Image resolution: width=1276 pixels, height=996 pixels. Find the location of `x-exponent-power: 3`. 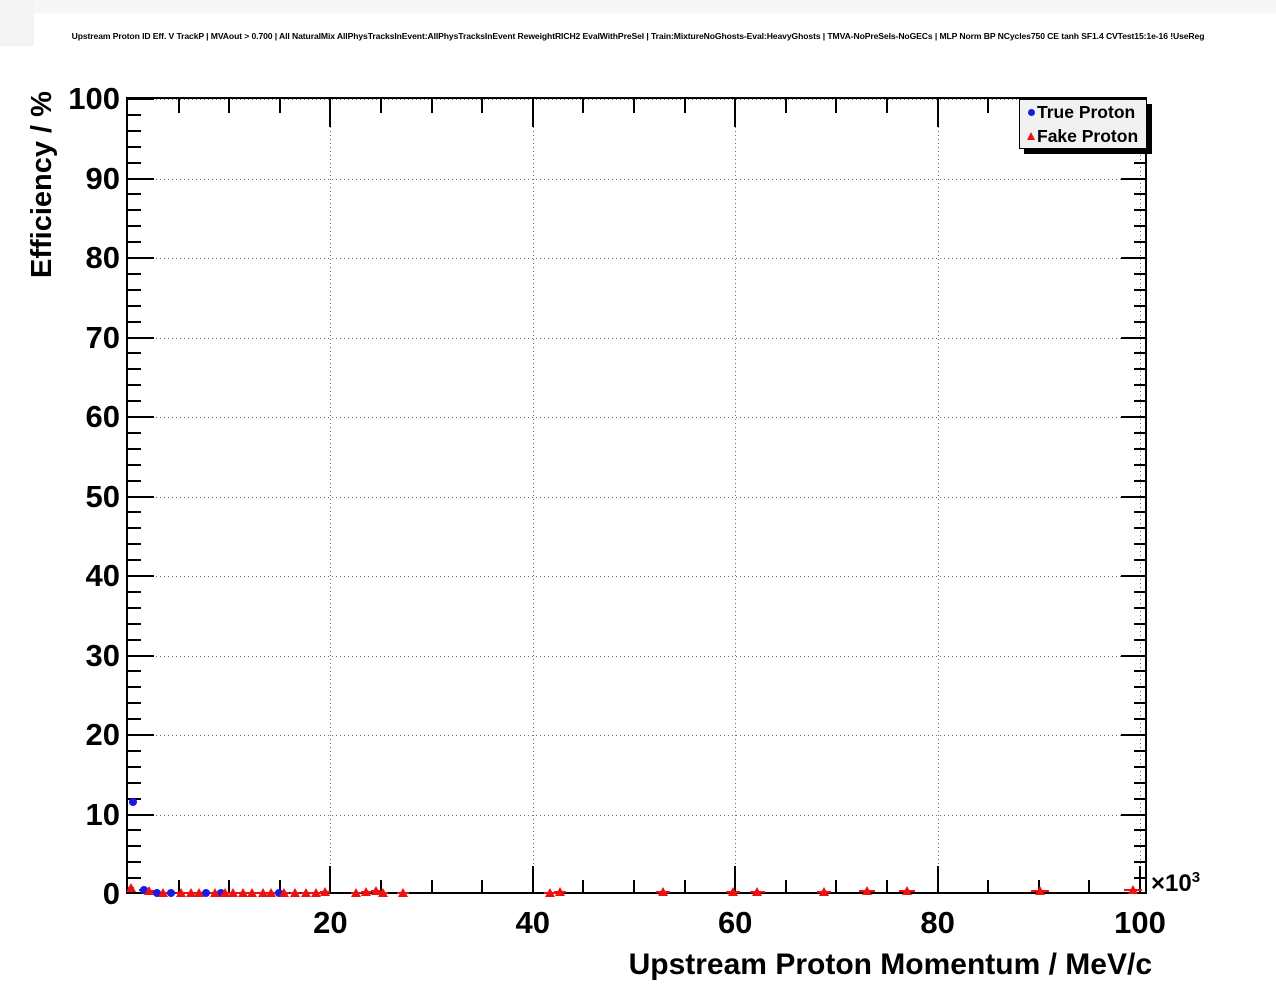

x-exponent-power: 3 is located at coordinates (1196, 877).